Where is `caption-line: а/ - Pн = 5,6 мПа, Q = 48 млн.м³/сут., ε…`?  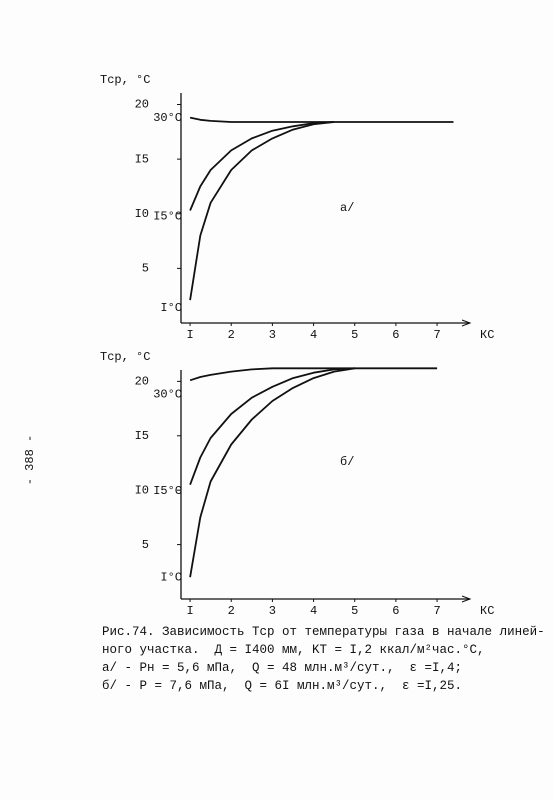
caption-line: а/ - Pн = 5,6 мПа, Q = 48 млн.м³/сут., ε… is located at coordinates (282, 668).